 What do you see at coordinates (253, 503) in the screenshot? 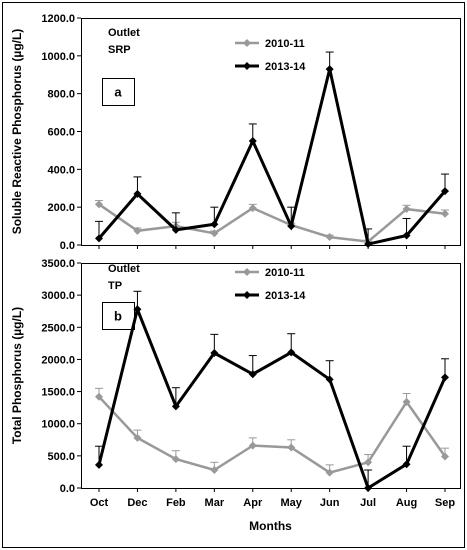
I see `x-tick-label: Apr` at bounding box center [253, 503].